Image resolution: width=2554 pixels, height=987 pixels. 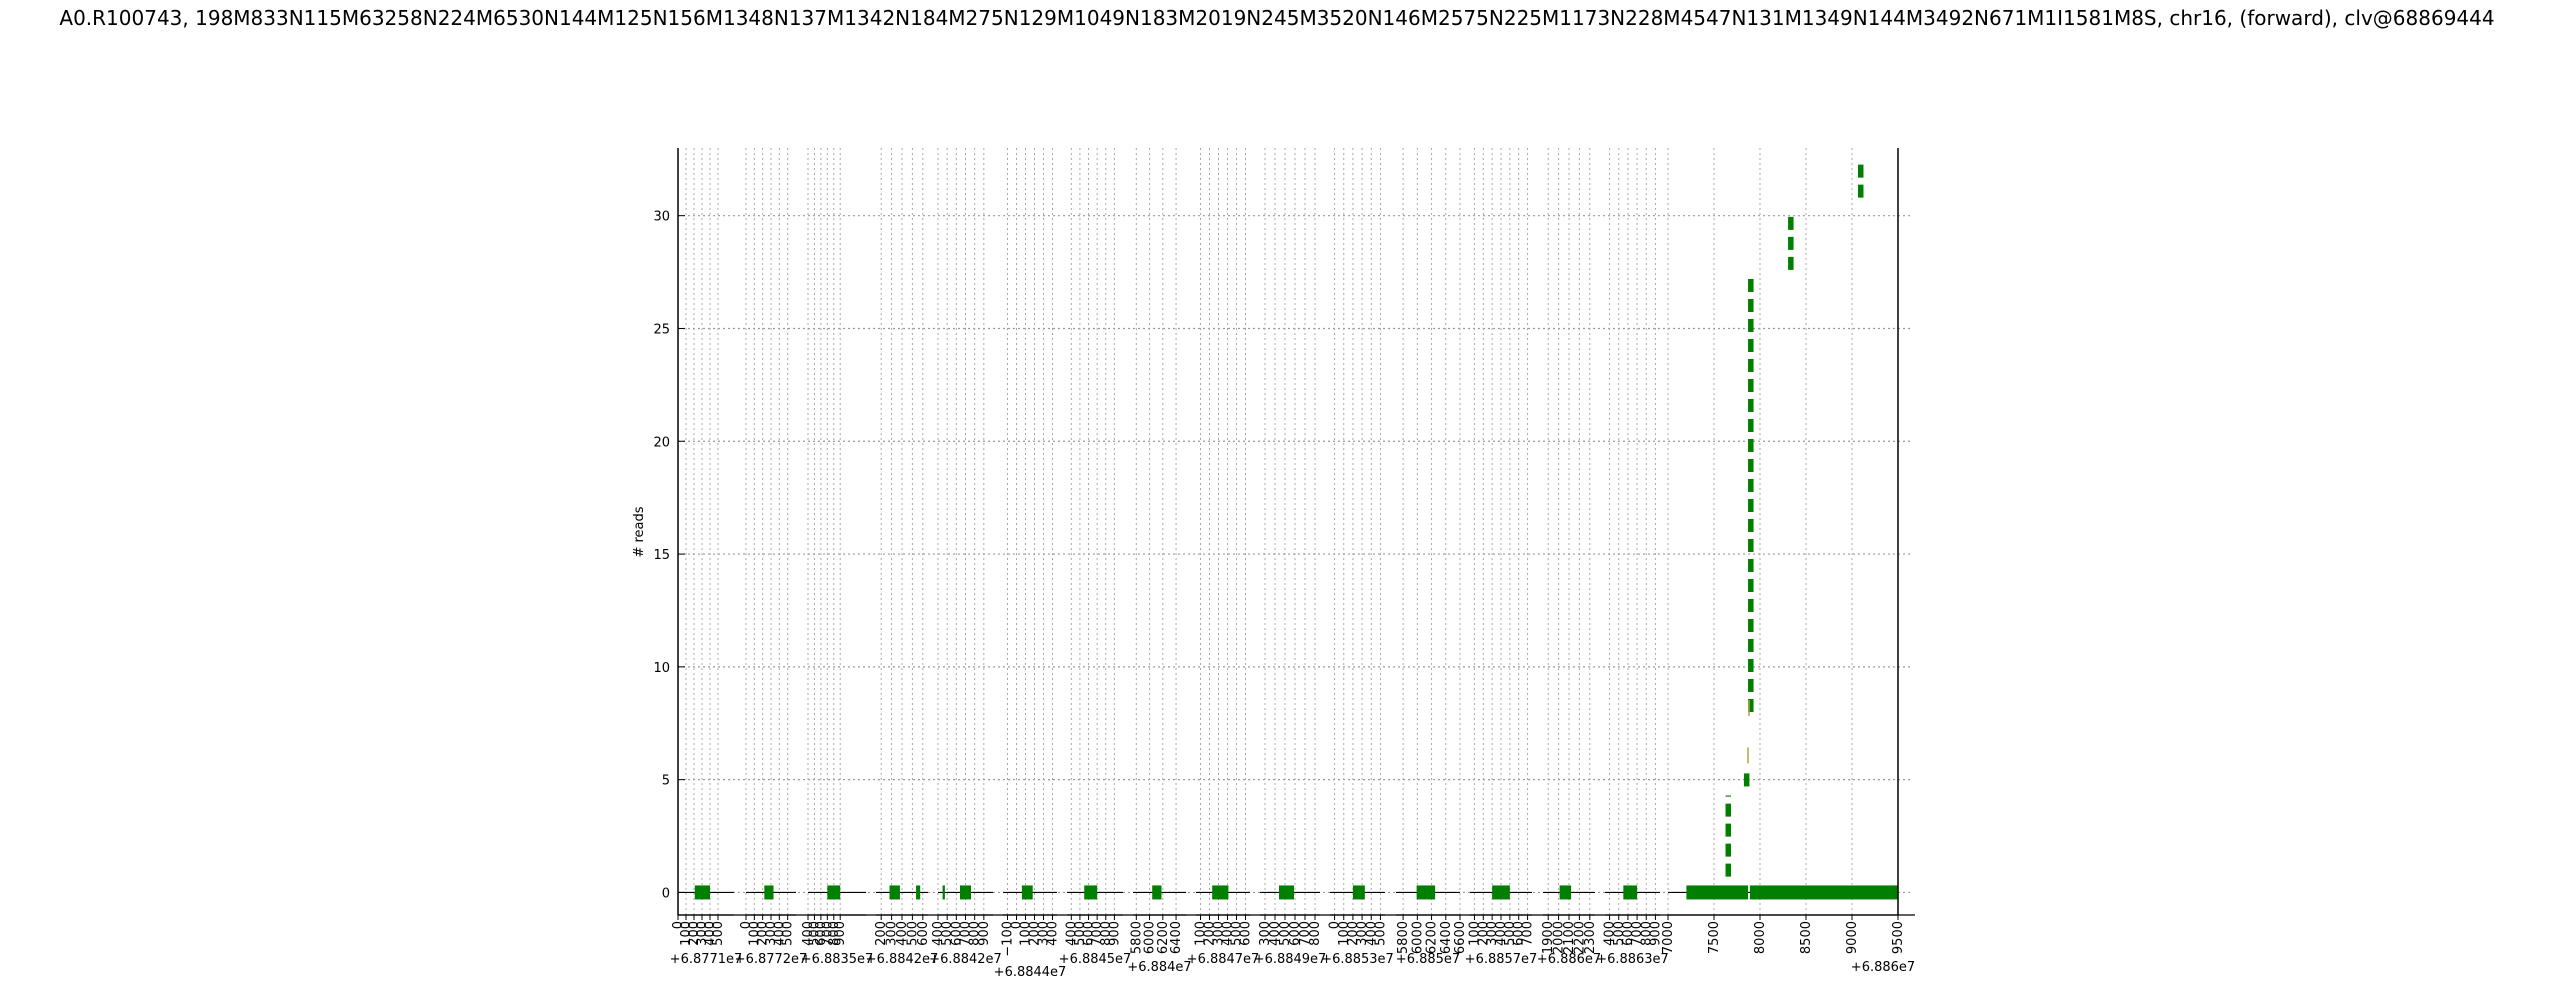 What do you see at coordinates (771, 959) in the screenshot?
I see `x-offset-label: +6.8772e7` at bounding box center [771, 959].